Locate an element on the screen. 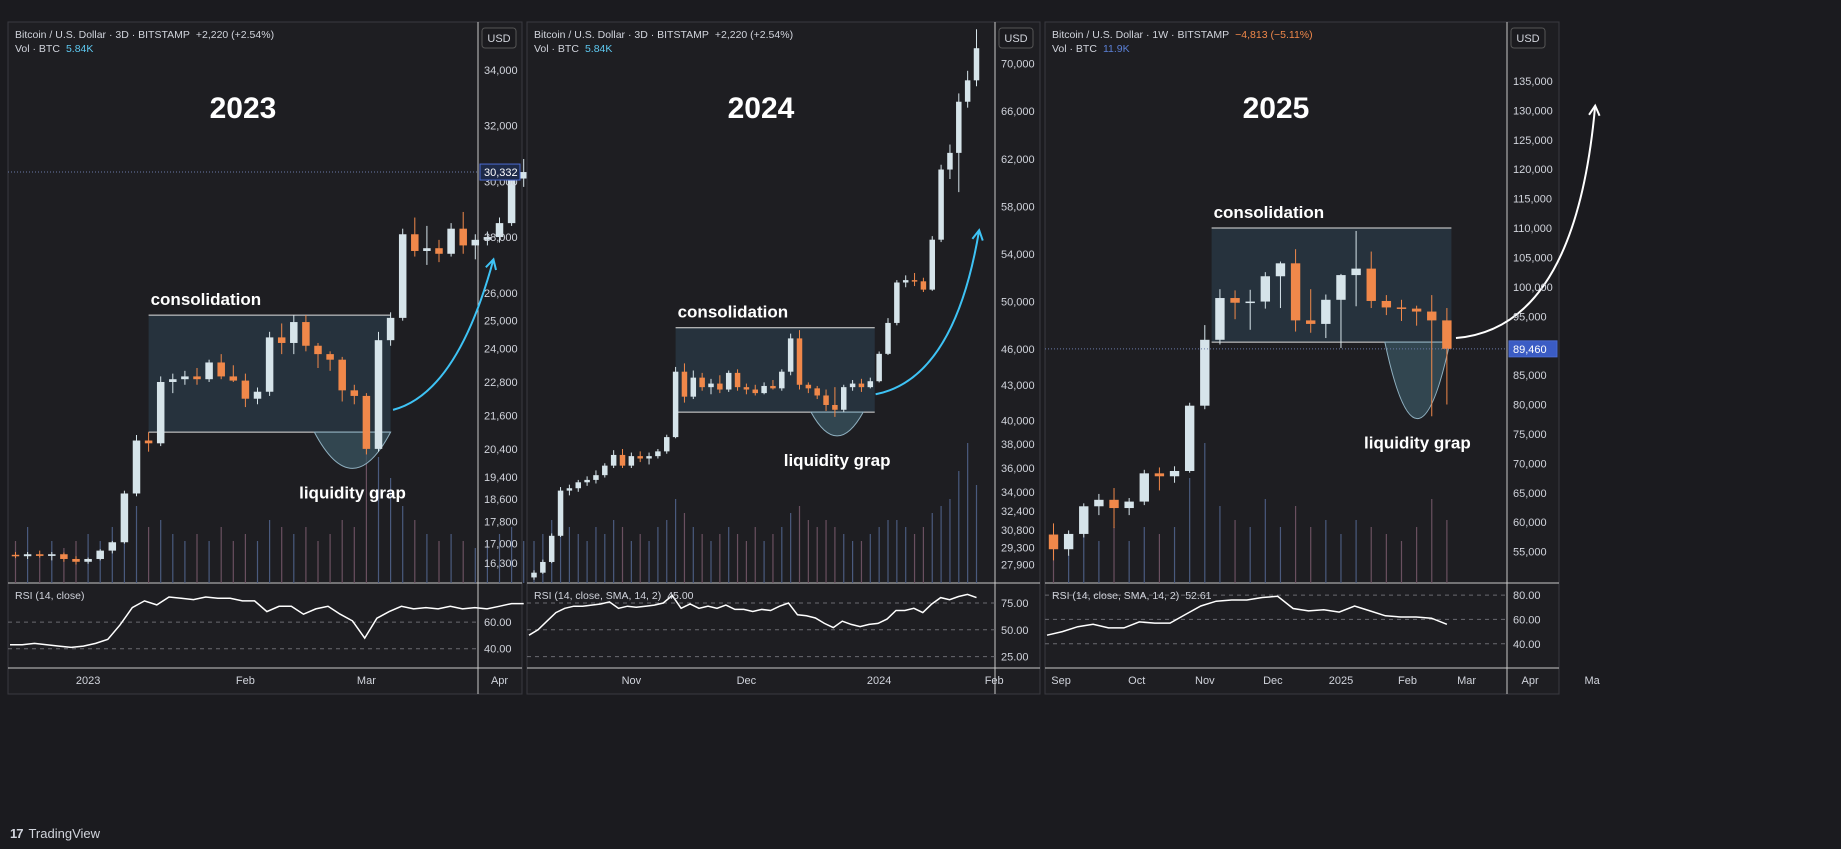 This screenshot has width=1841, height=849. consolidation-label: consolidation is located at coordinates (206, 299).